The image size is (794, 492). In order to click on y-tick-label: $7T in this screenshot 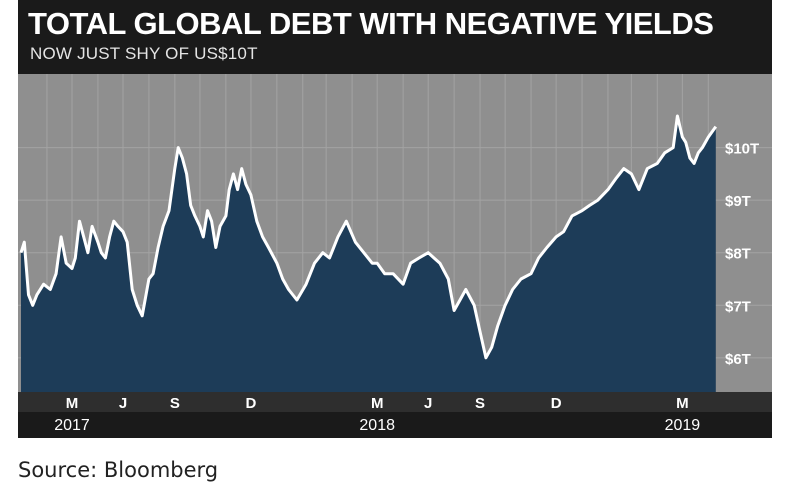, I will do `click(738, 306)`.